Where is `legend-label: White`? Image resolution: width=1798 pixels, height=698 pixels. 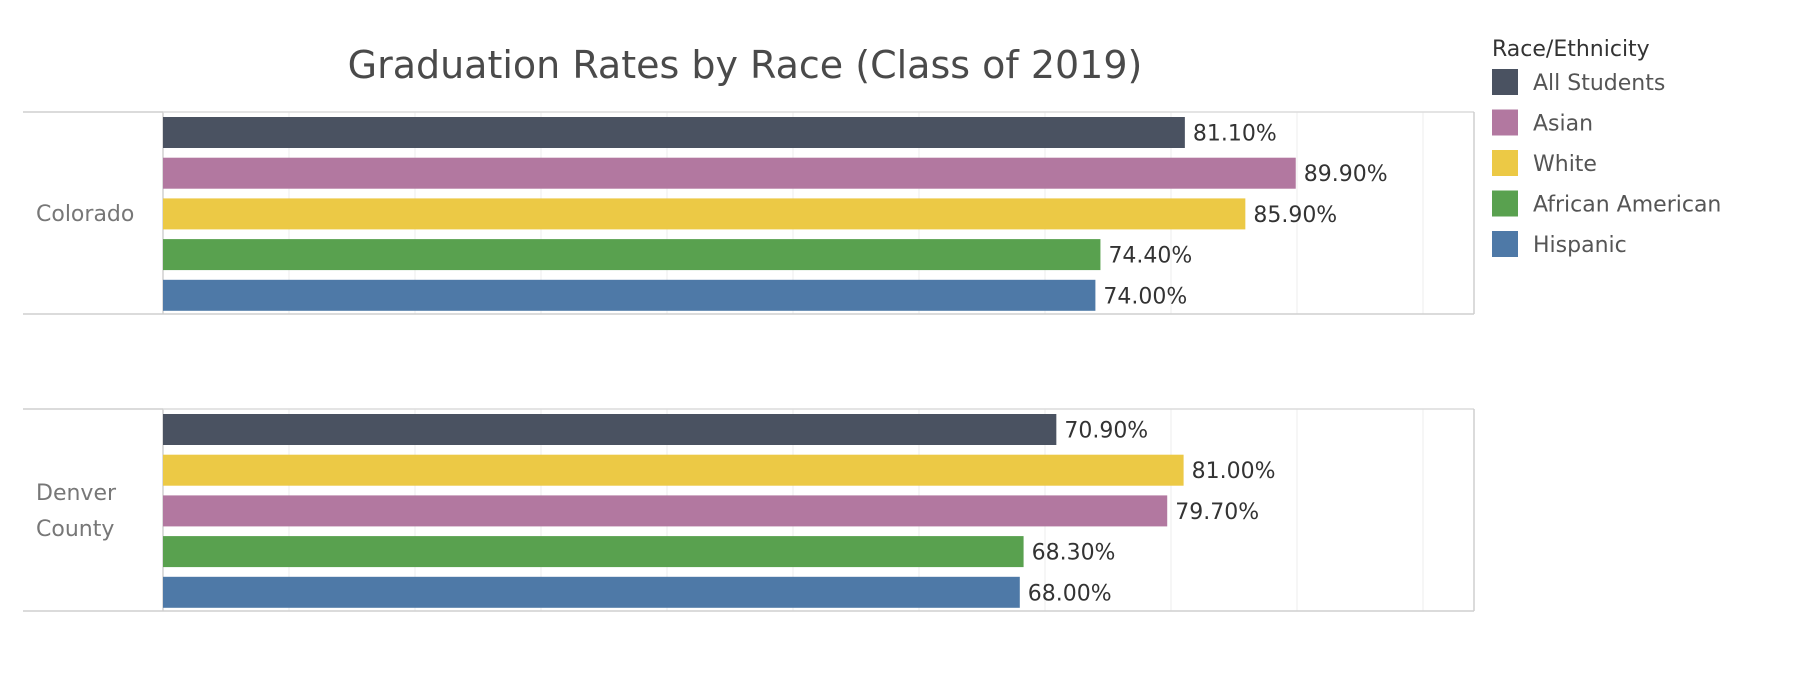
legend-label: White is located at coordinates (1565, 164).